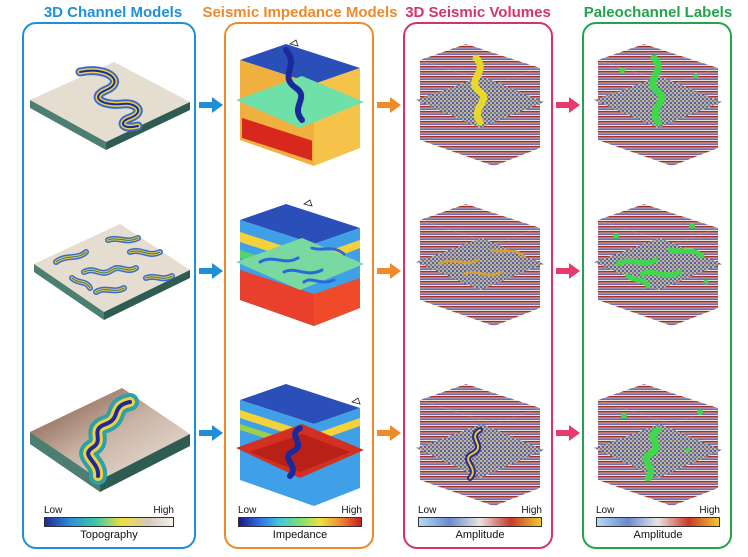 The image size is (748, 557). What do you see at coordinates (389, 105) in the screenshot?
I see `arrow-impedance-to-seismic-row1` at bounding box center [389, 105].